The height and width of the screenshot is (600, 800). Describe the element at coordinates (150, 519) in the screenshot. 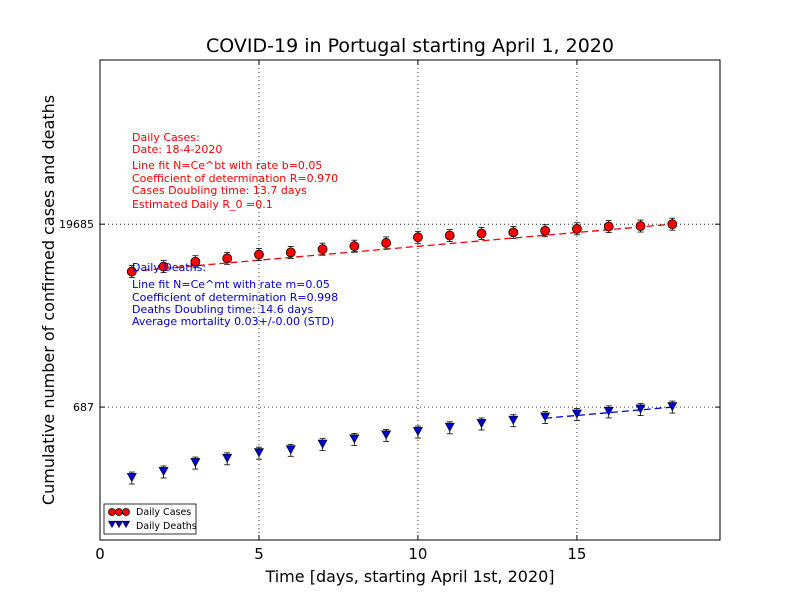

I see `legend: Daily Cases Daily Deaths` at that location.